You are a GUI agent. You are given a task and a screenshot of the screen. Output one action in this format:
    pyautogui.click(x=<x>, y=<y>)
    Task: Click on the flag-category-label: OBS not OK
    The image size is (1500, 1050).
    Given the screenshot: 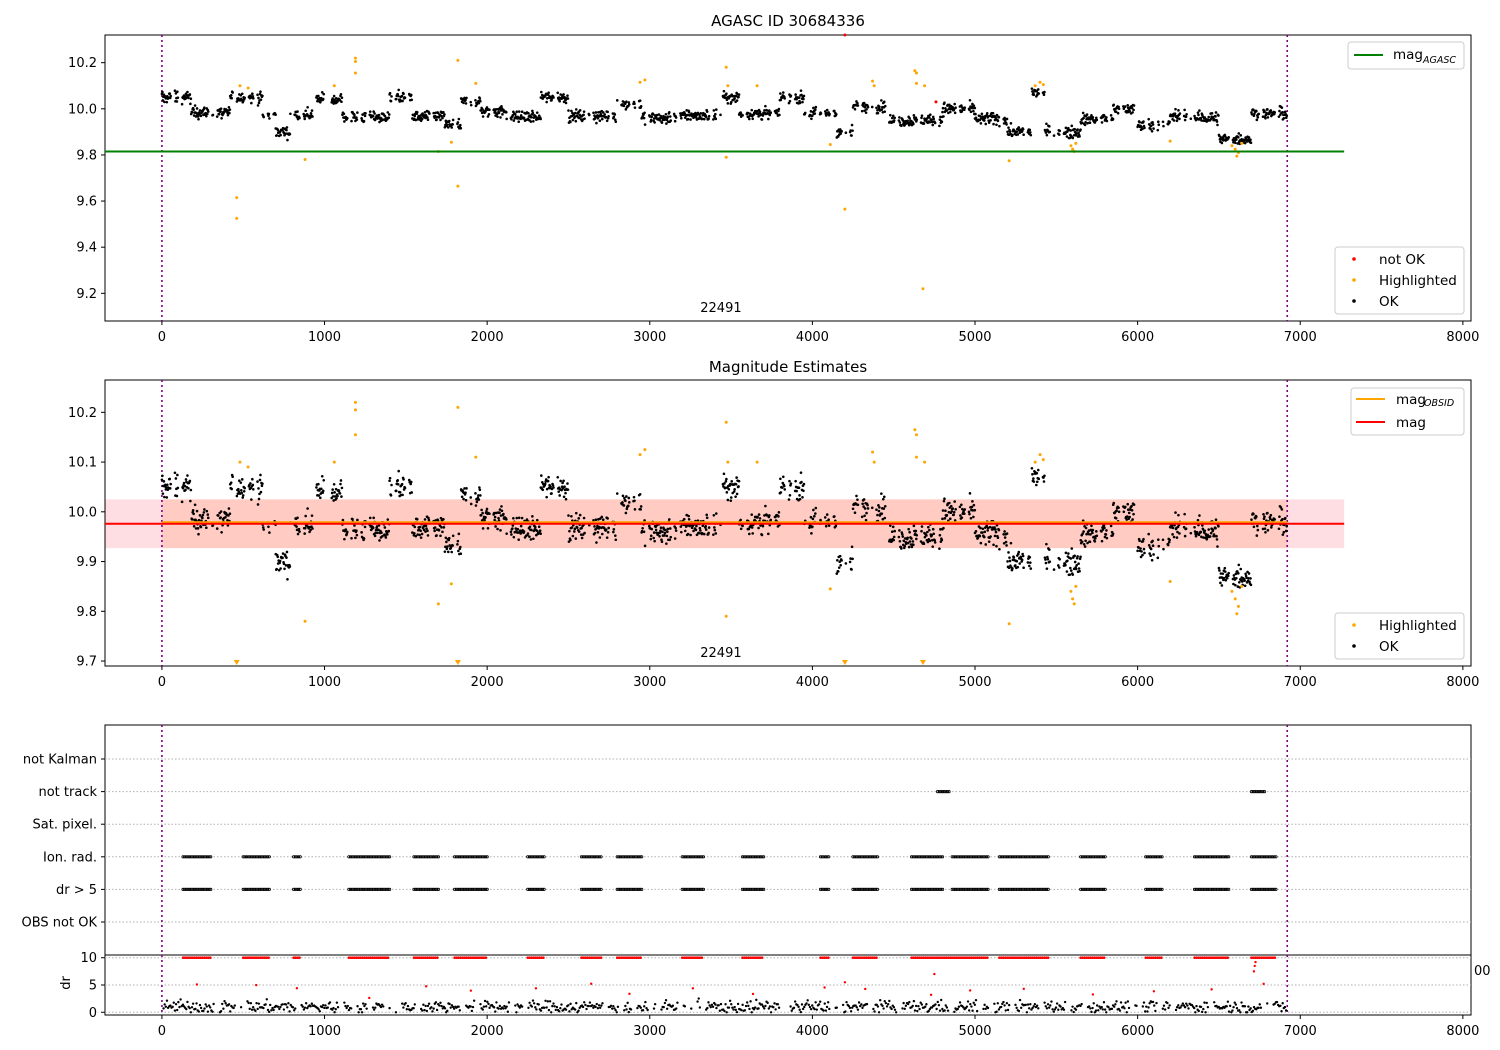 What is the action you would take?
    pyautogui.click(x=60, y=923)
    